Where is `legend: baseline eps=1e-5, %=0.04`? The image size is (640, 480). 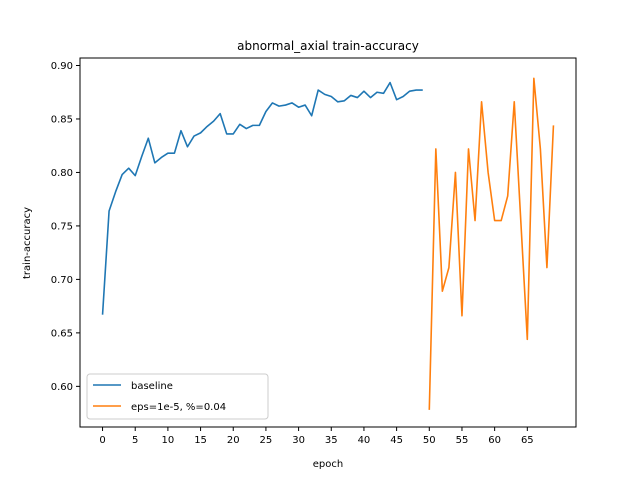
legend: baseline eps=1e-5, %=0.04 is located at coordinates (177, 396).